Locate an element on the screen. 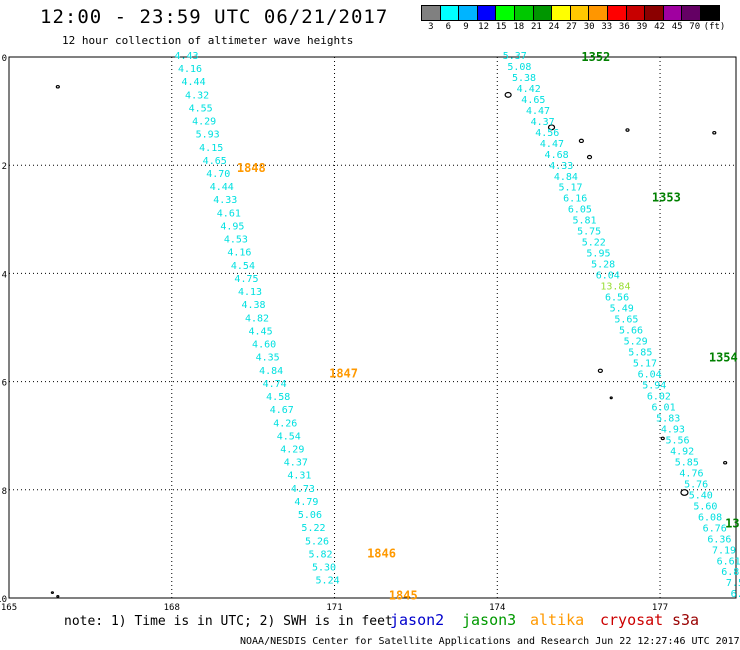  swh-value-label: 5.24 is located at coordinates (328, 581).